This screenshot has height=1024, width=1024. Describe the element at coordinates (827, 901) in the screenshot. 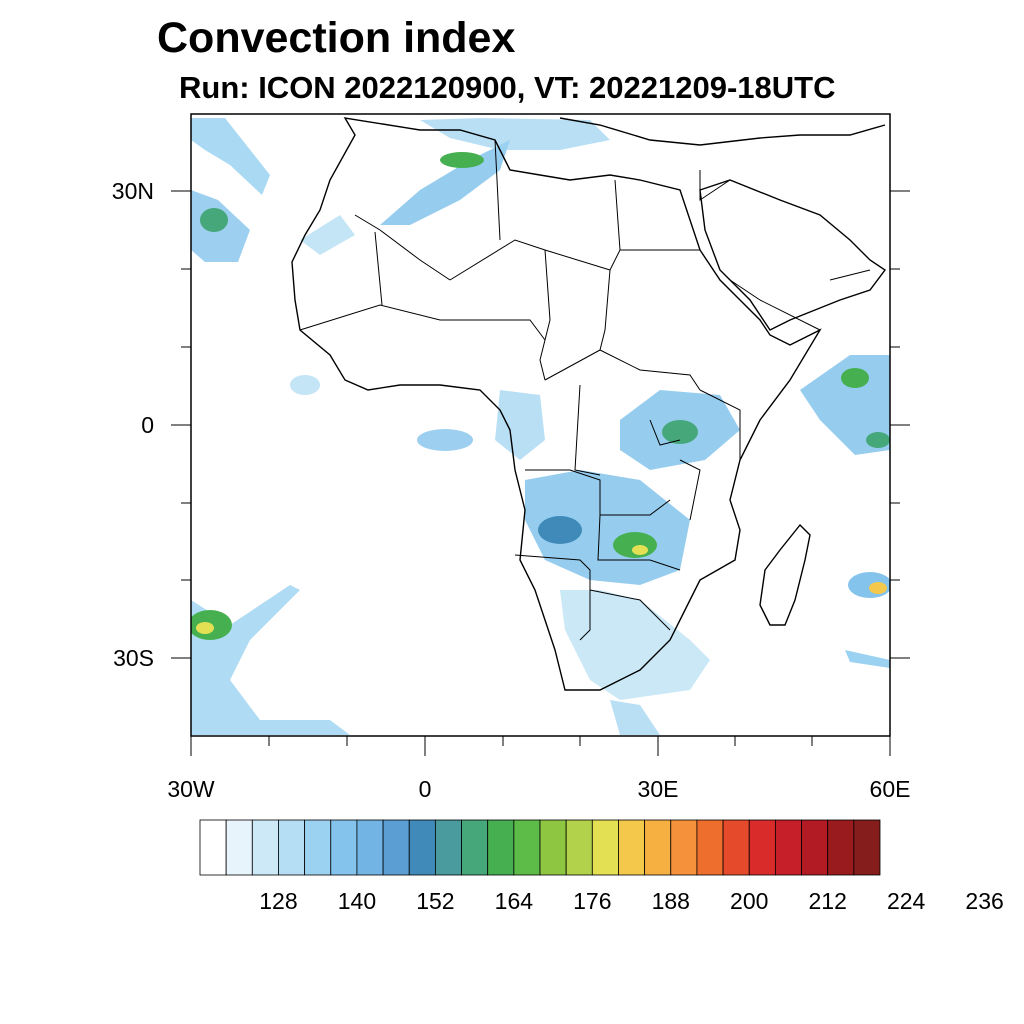

I see `colorbar-label: 212` at that location.